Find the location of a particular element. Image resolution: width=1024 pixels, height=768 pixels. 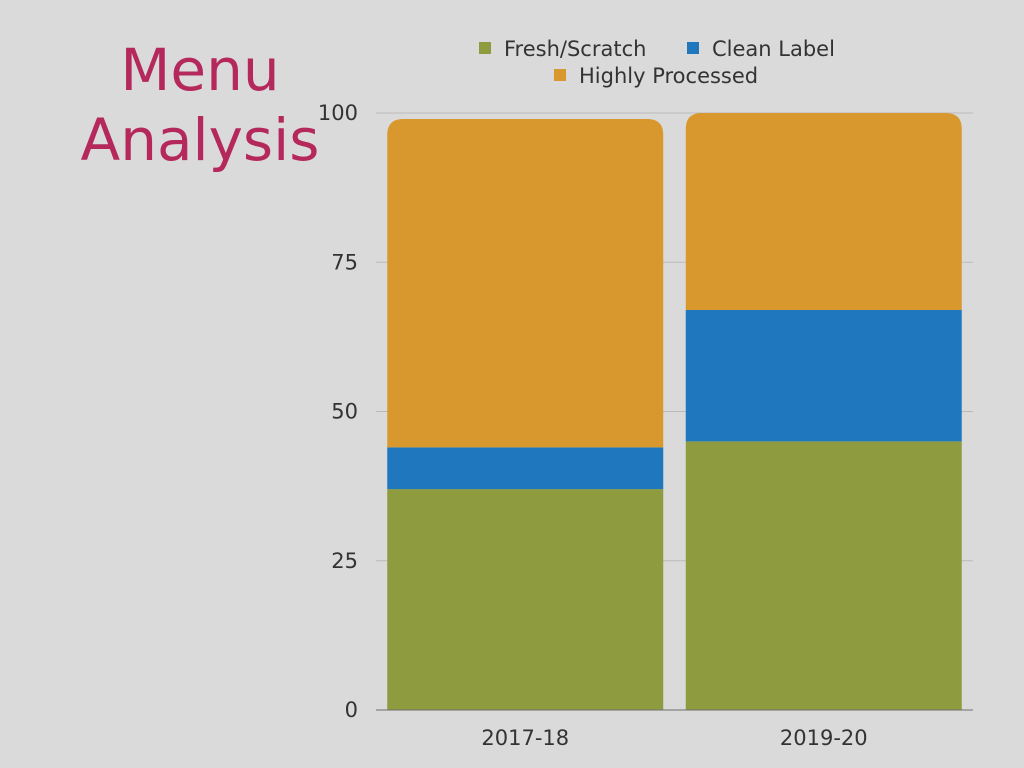

y-tick-label: 50 is located at coordinates (344, 412).